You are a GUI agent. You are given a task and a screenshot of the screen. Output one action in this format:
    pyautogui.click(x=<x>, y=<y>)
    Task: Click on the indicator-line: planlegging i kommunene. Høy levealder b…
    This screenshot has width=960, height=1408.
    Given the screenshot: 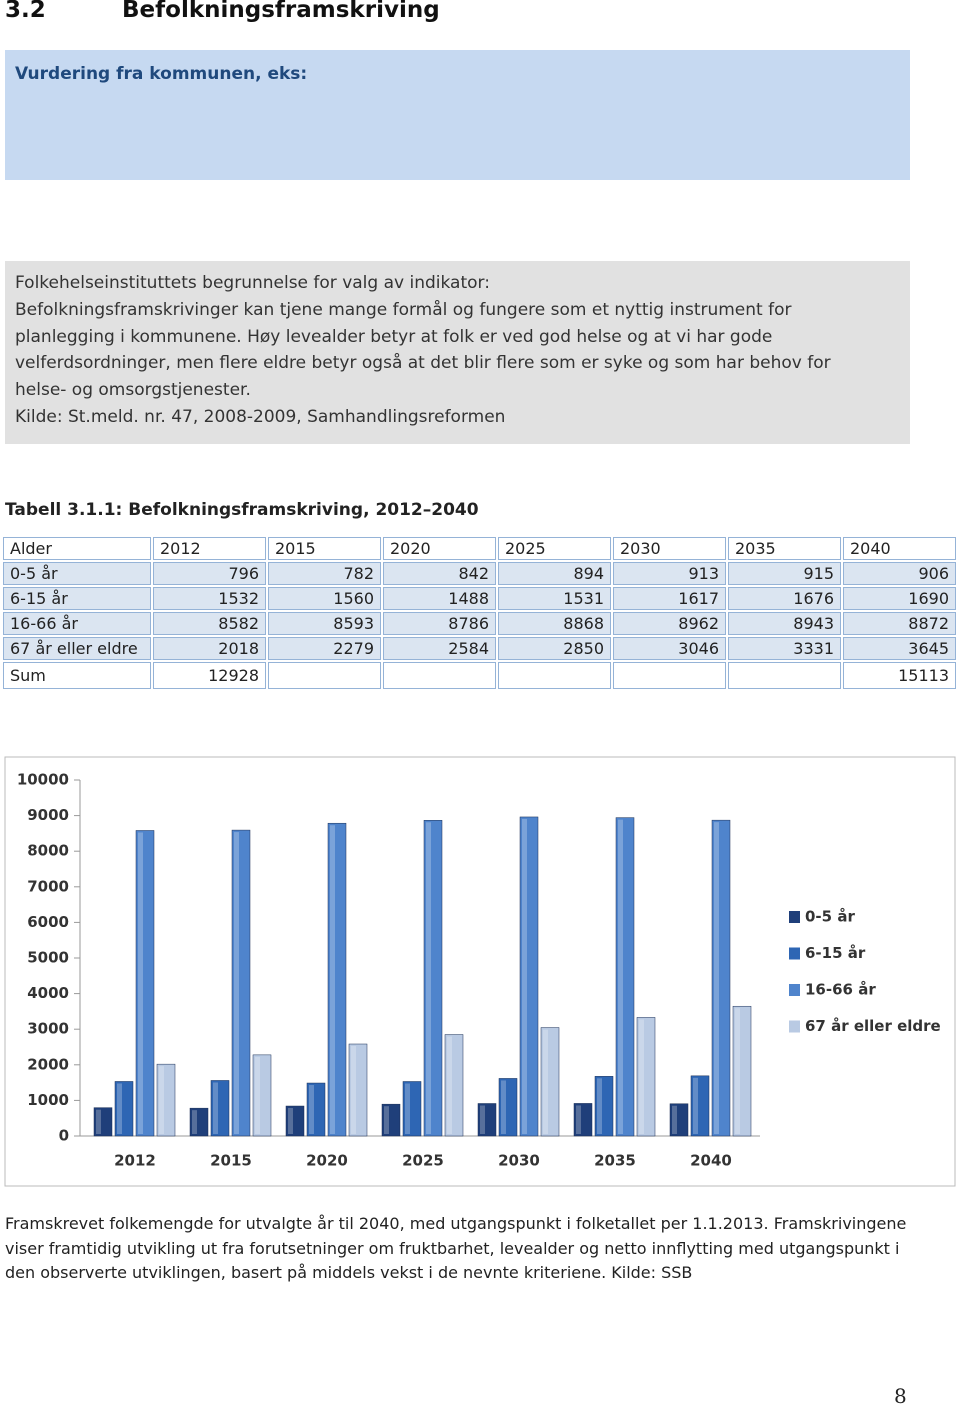 What is the action you would take?
    pyautogui.click(x=394, y=336)
    